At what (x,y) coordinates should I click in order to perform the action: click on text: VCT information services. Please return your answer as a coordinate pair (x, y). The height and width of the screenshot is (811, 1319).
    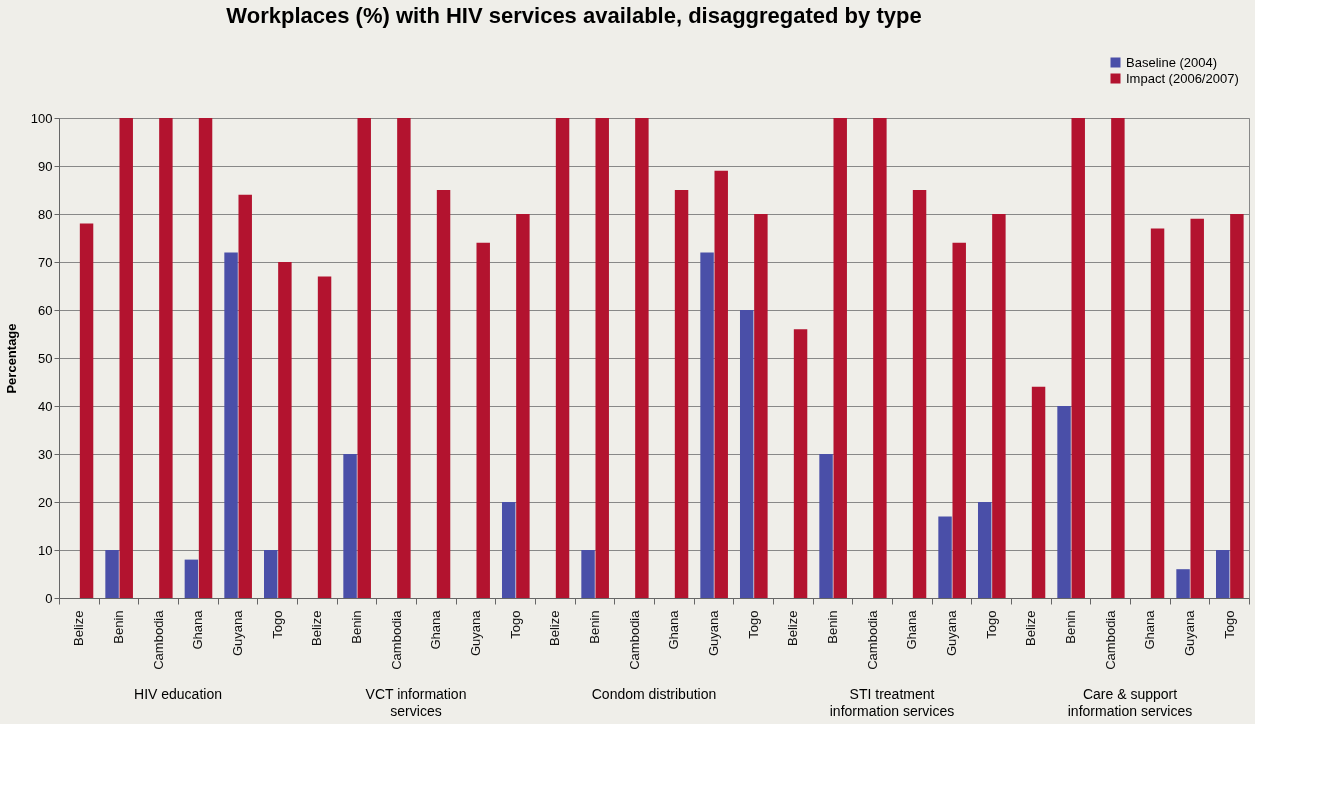
    Looking at the image, I should click on (416, 702).